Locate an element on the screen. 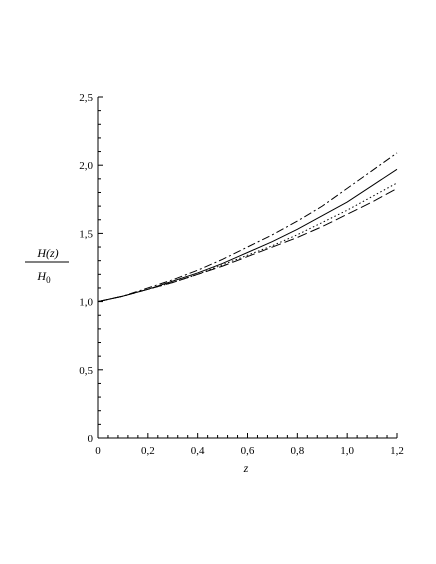 The image size is (436, 564). x-tick-label: 1,2 is located at coordinates (397, 451).